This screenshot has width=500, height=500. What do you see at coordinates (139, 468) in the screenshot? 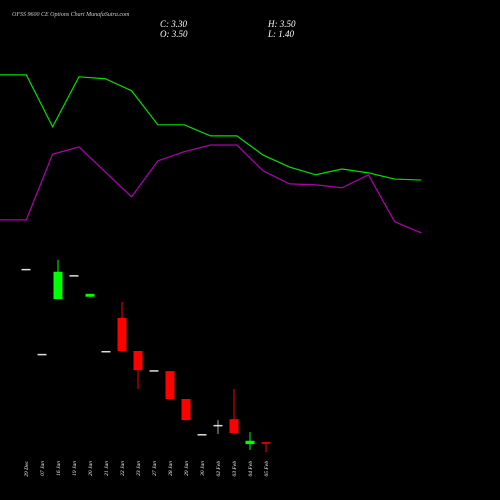
I see `x-tick-label: 23 Jan` at bounding box center [139, 468].